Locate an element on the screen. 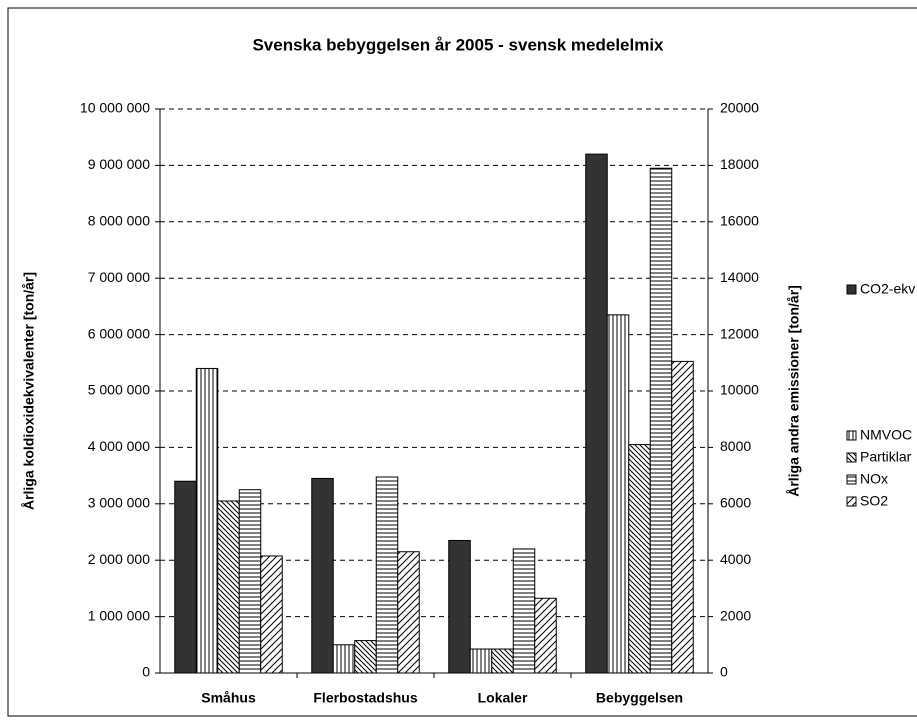 This screenshot has height=722, width=917. y-tick-label: 6 000 000 is located at coordinates (119, 333).